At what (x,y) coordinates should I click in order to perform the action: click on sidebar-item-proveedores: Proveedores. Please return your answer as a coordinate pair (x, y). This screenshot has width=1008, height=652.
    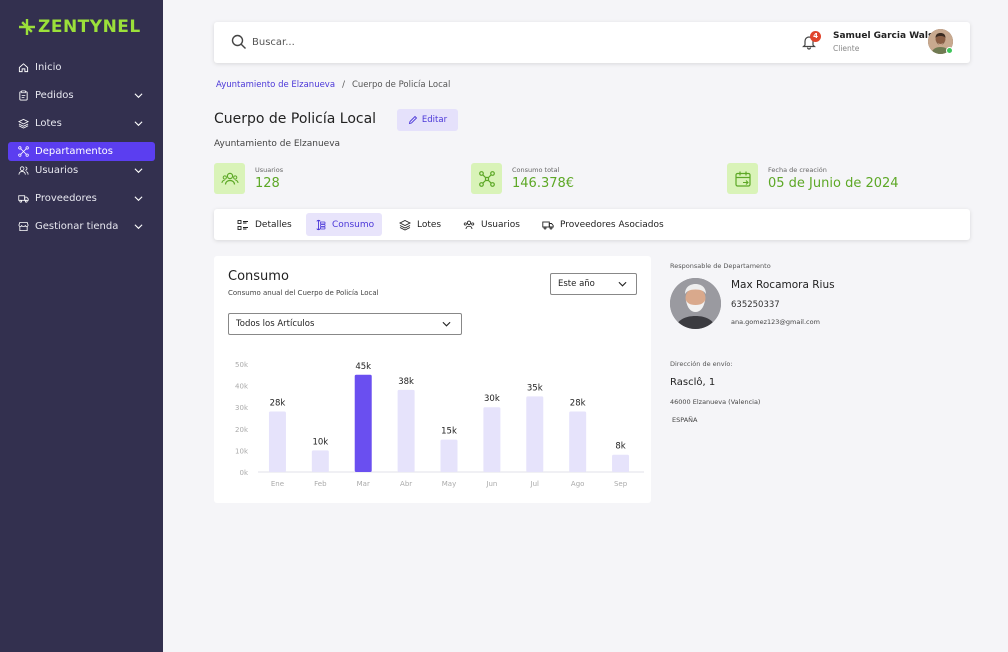
    Looking at the image, I should click on (81, 198).